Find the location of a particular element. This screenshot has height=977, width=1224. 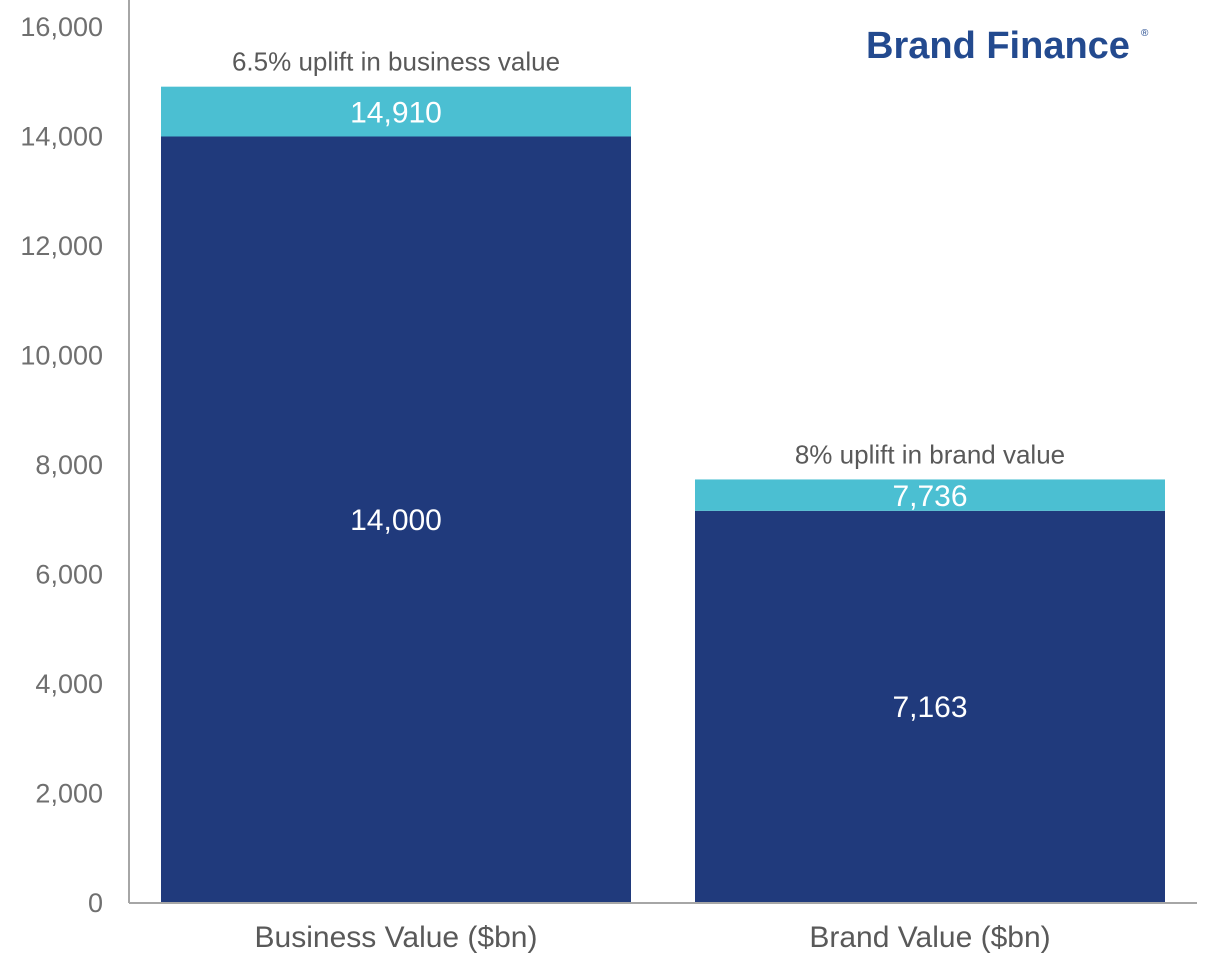

y-tick-label-2000: 2,000 is located at coordinates (69, 794).